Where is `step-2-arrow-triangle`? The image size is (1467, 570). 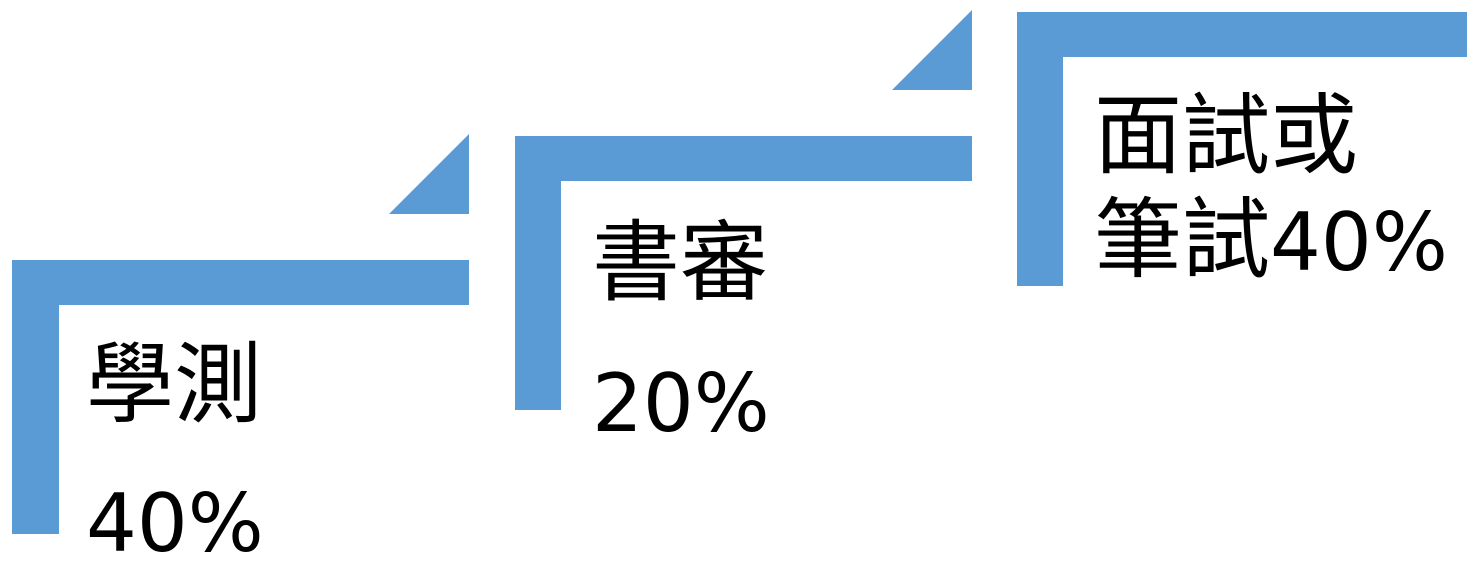
step-2-arrow-triangle is located at coordinates (932, 50).